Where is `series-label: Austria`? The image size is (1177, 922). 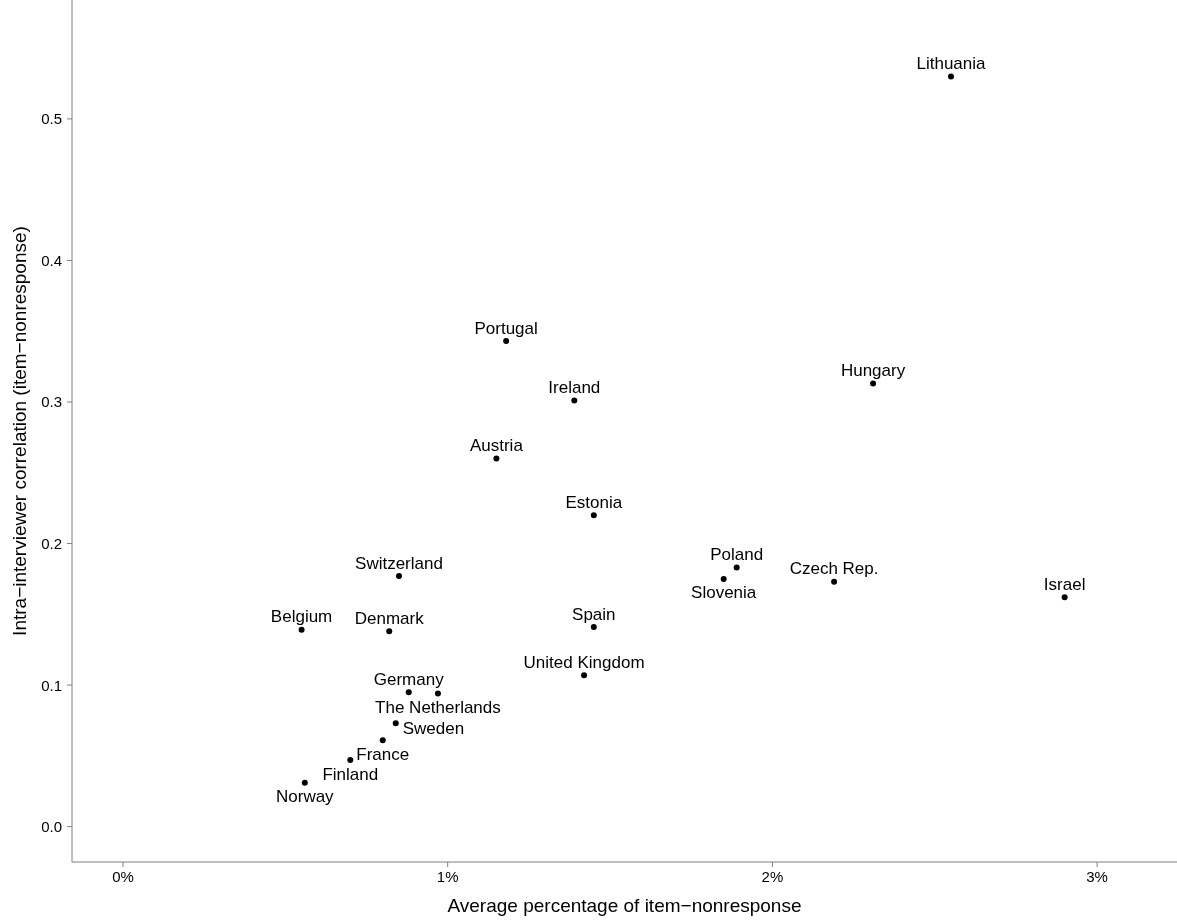 series-label: Austria is located at coordinates (496, 446).